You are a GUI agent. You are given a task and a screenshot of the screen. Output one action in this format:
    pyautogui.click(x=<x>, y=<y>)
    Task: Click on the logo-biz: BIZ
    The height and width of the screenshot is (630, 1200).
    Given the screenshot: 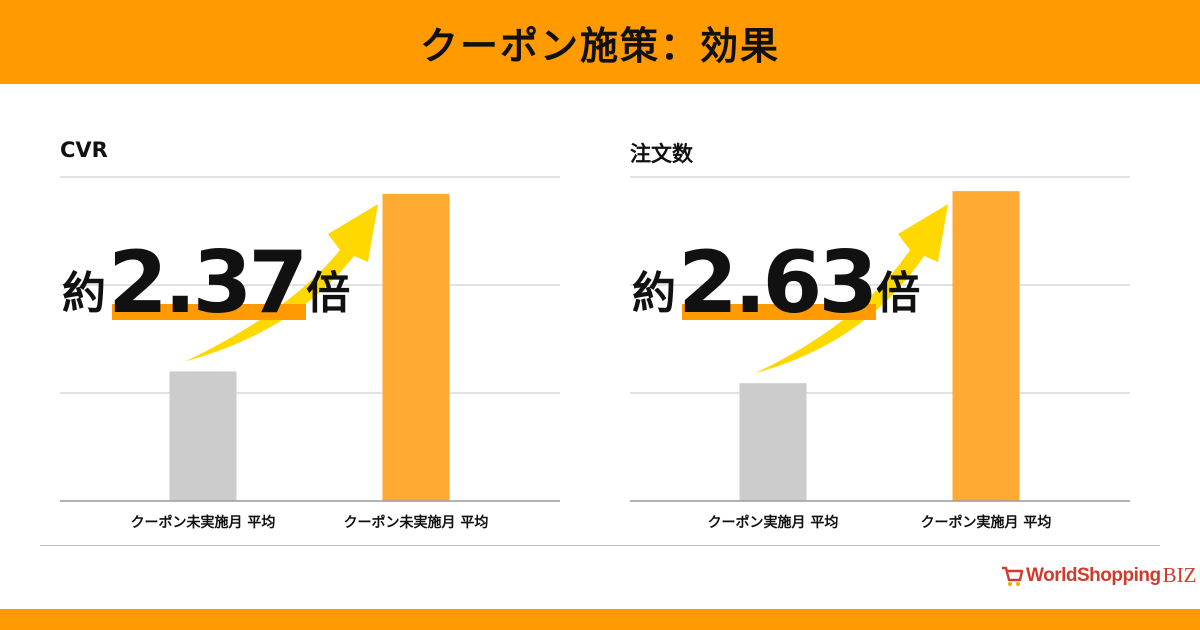 What is the action you would take?
    pyautogui.click(x=1179, y=575)
    